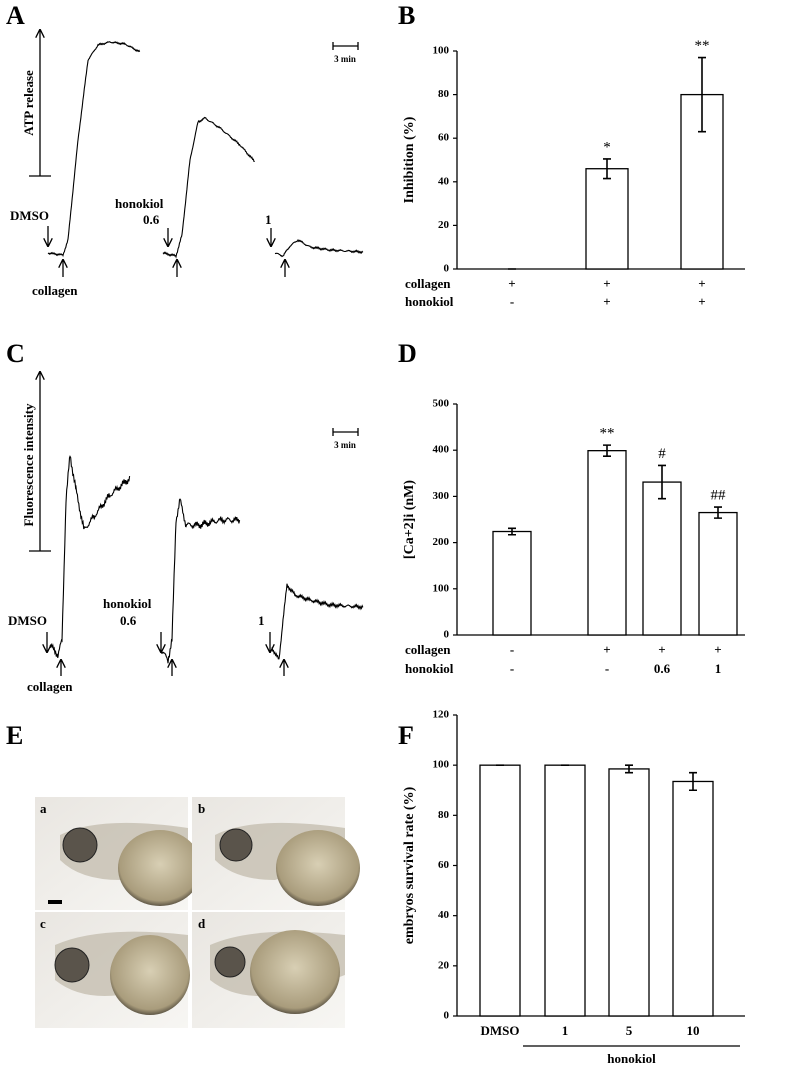 This screenshot has height=1067, width=787. I want to click on x-tick-label: DMSO, so click(500, 1030).